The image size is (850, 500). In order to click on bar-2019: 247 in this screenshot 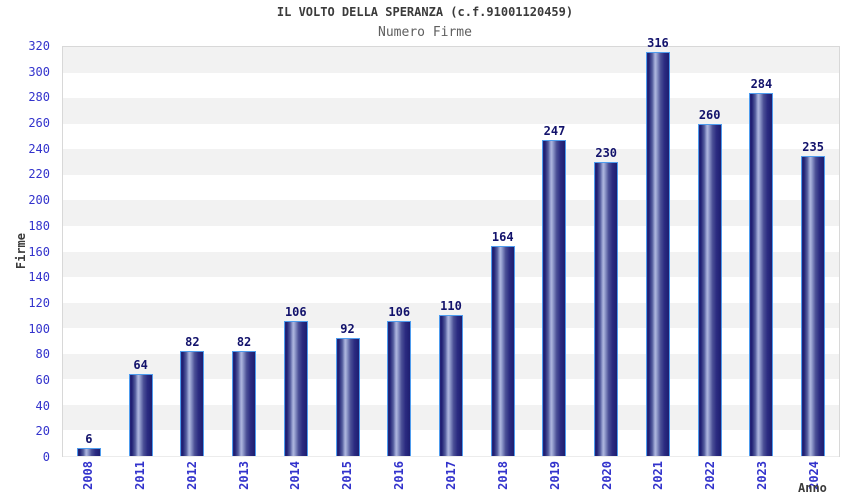, I will do `click(554, 290)`.